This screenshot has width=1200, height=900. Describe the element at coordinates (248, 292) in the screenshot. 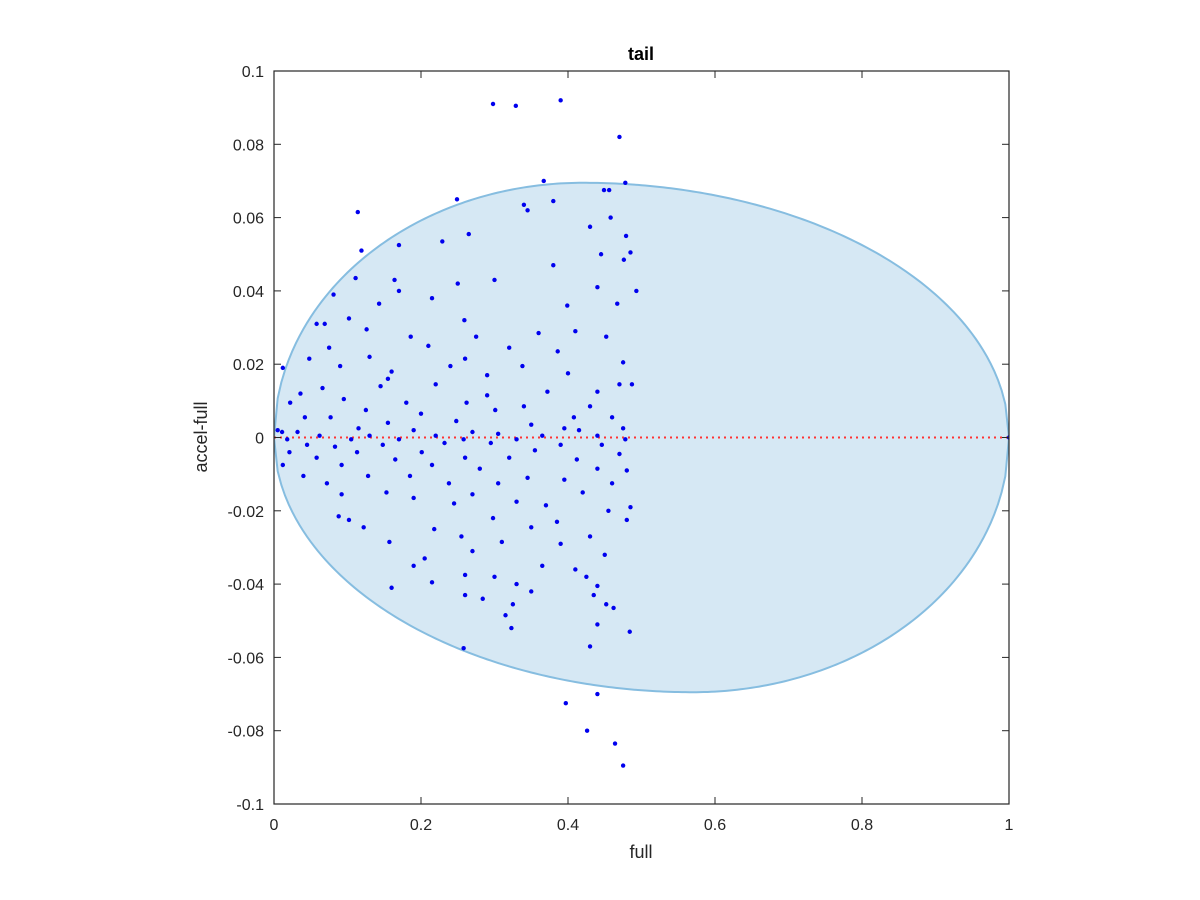

I see `y-tick-label: 0.04` at that location.